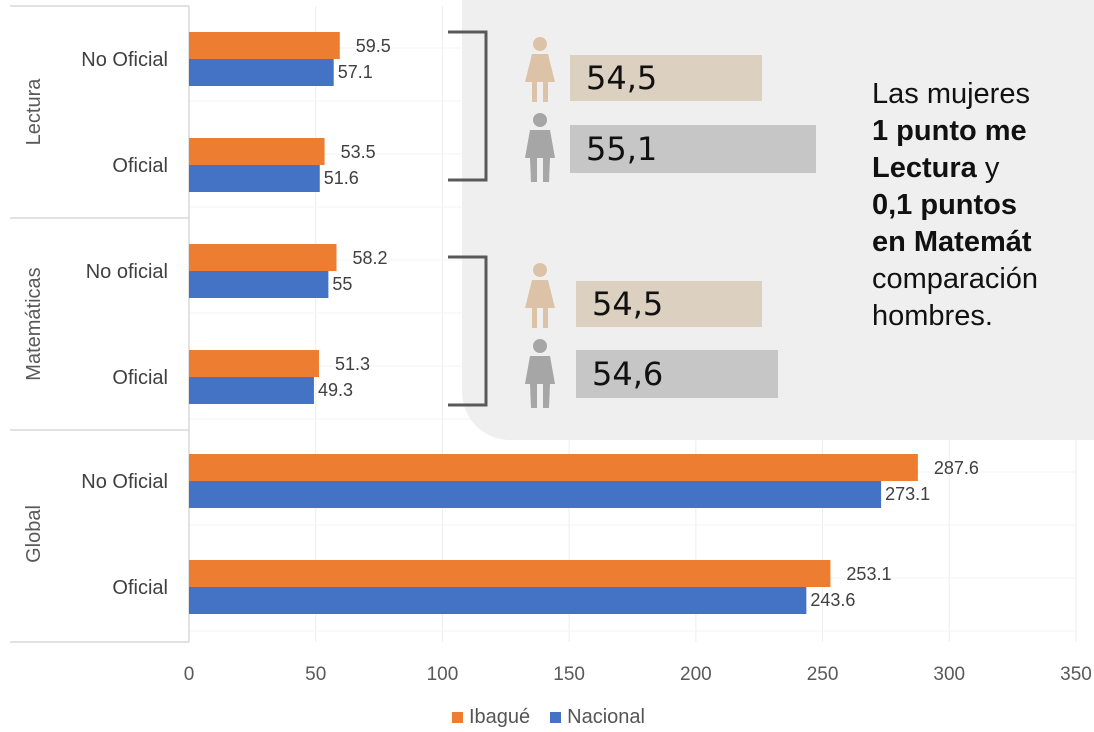 The height and width of the screenshot is (732, 1094). What do you see at coordinates (468, 106) in the screenshot?
I see `lectura-bracket` at bounding box center [468, 106].